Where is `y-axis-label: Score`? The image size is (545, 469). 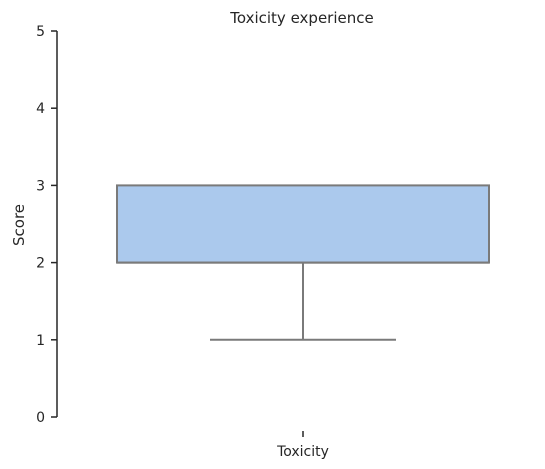
y-axis-label: Score is located at coordinates (19, 225).